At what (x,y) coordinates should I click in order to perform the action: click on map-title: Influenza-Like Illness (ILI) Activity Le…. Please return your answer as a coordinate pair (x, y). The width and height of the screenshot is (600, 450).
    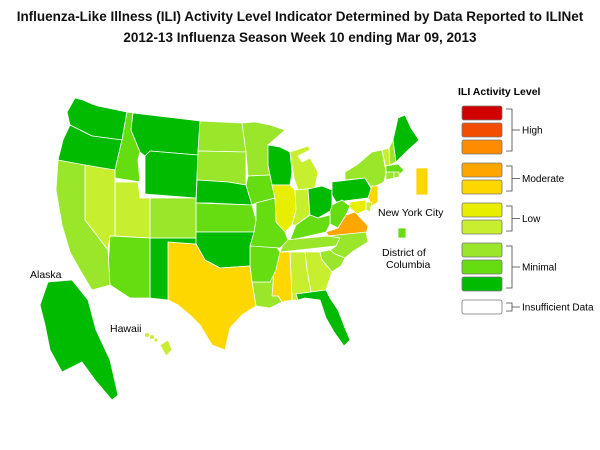
    Looking at the image, I should click on (300, 16).